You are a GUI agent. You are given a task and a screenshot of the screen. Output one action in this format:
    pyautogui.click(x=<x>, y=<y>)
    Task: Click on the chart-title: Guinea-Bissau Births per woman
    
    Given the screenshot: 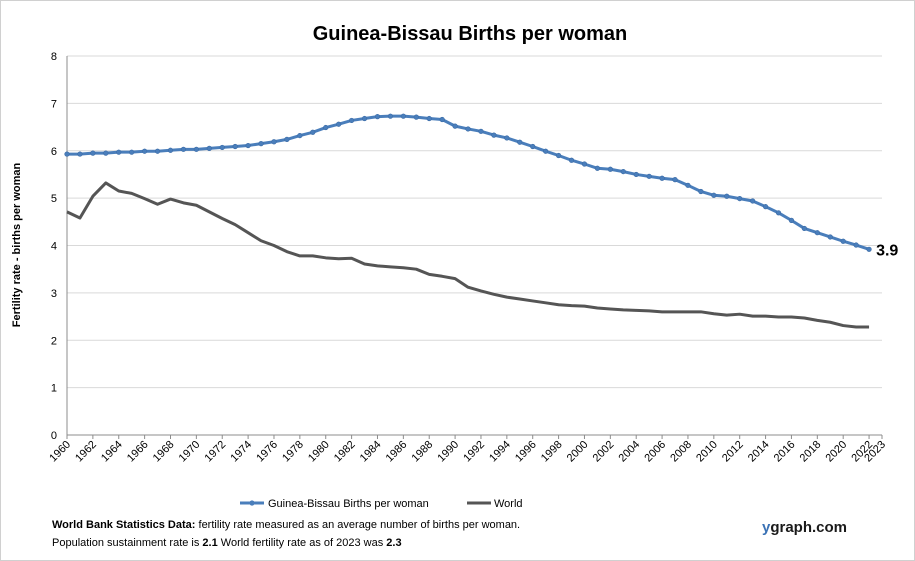 What is the action you would take?
    pyautogui.click(x=470, y=34)
    